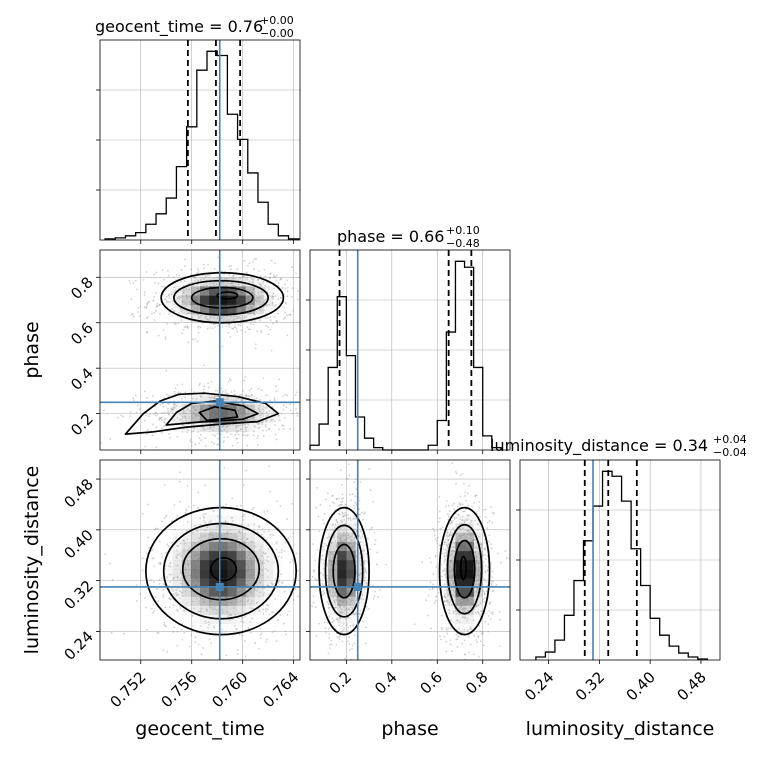 This screenshot has height=760, width=760. Describe the element at coordinates (641, 686) in the screenshot. I see `hist-luminosity-distance-xtick-label-2: 0.40` at that location.